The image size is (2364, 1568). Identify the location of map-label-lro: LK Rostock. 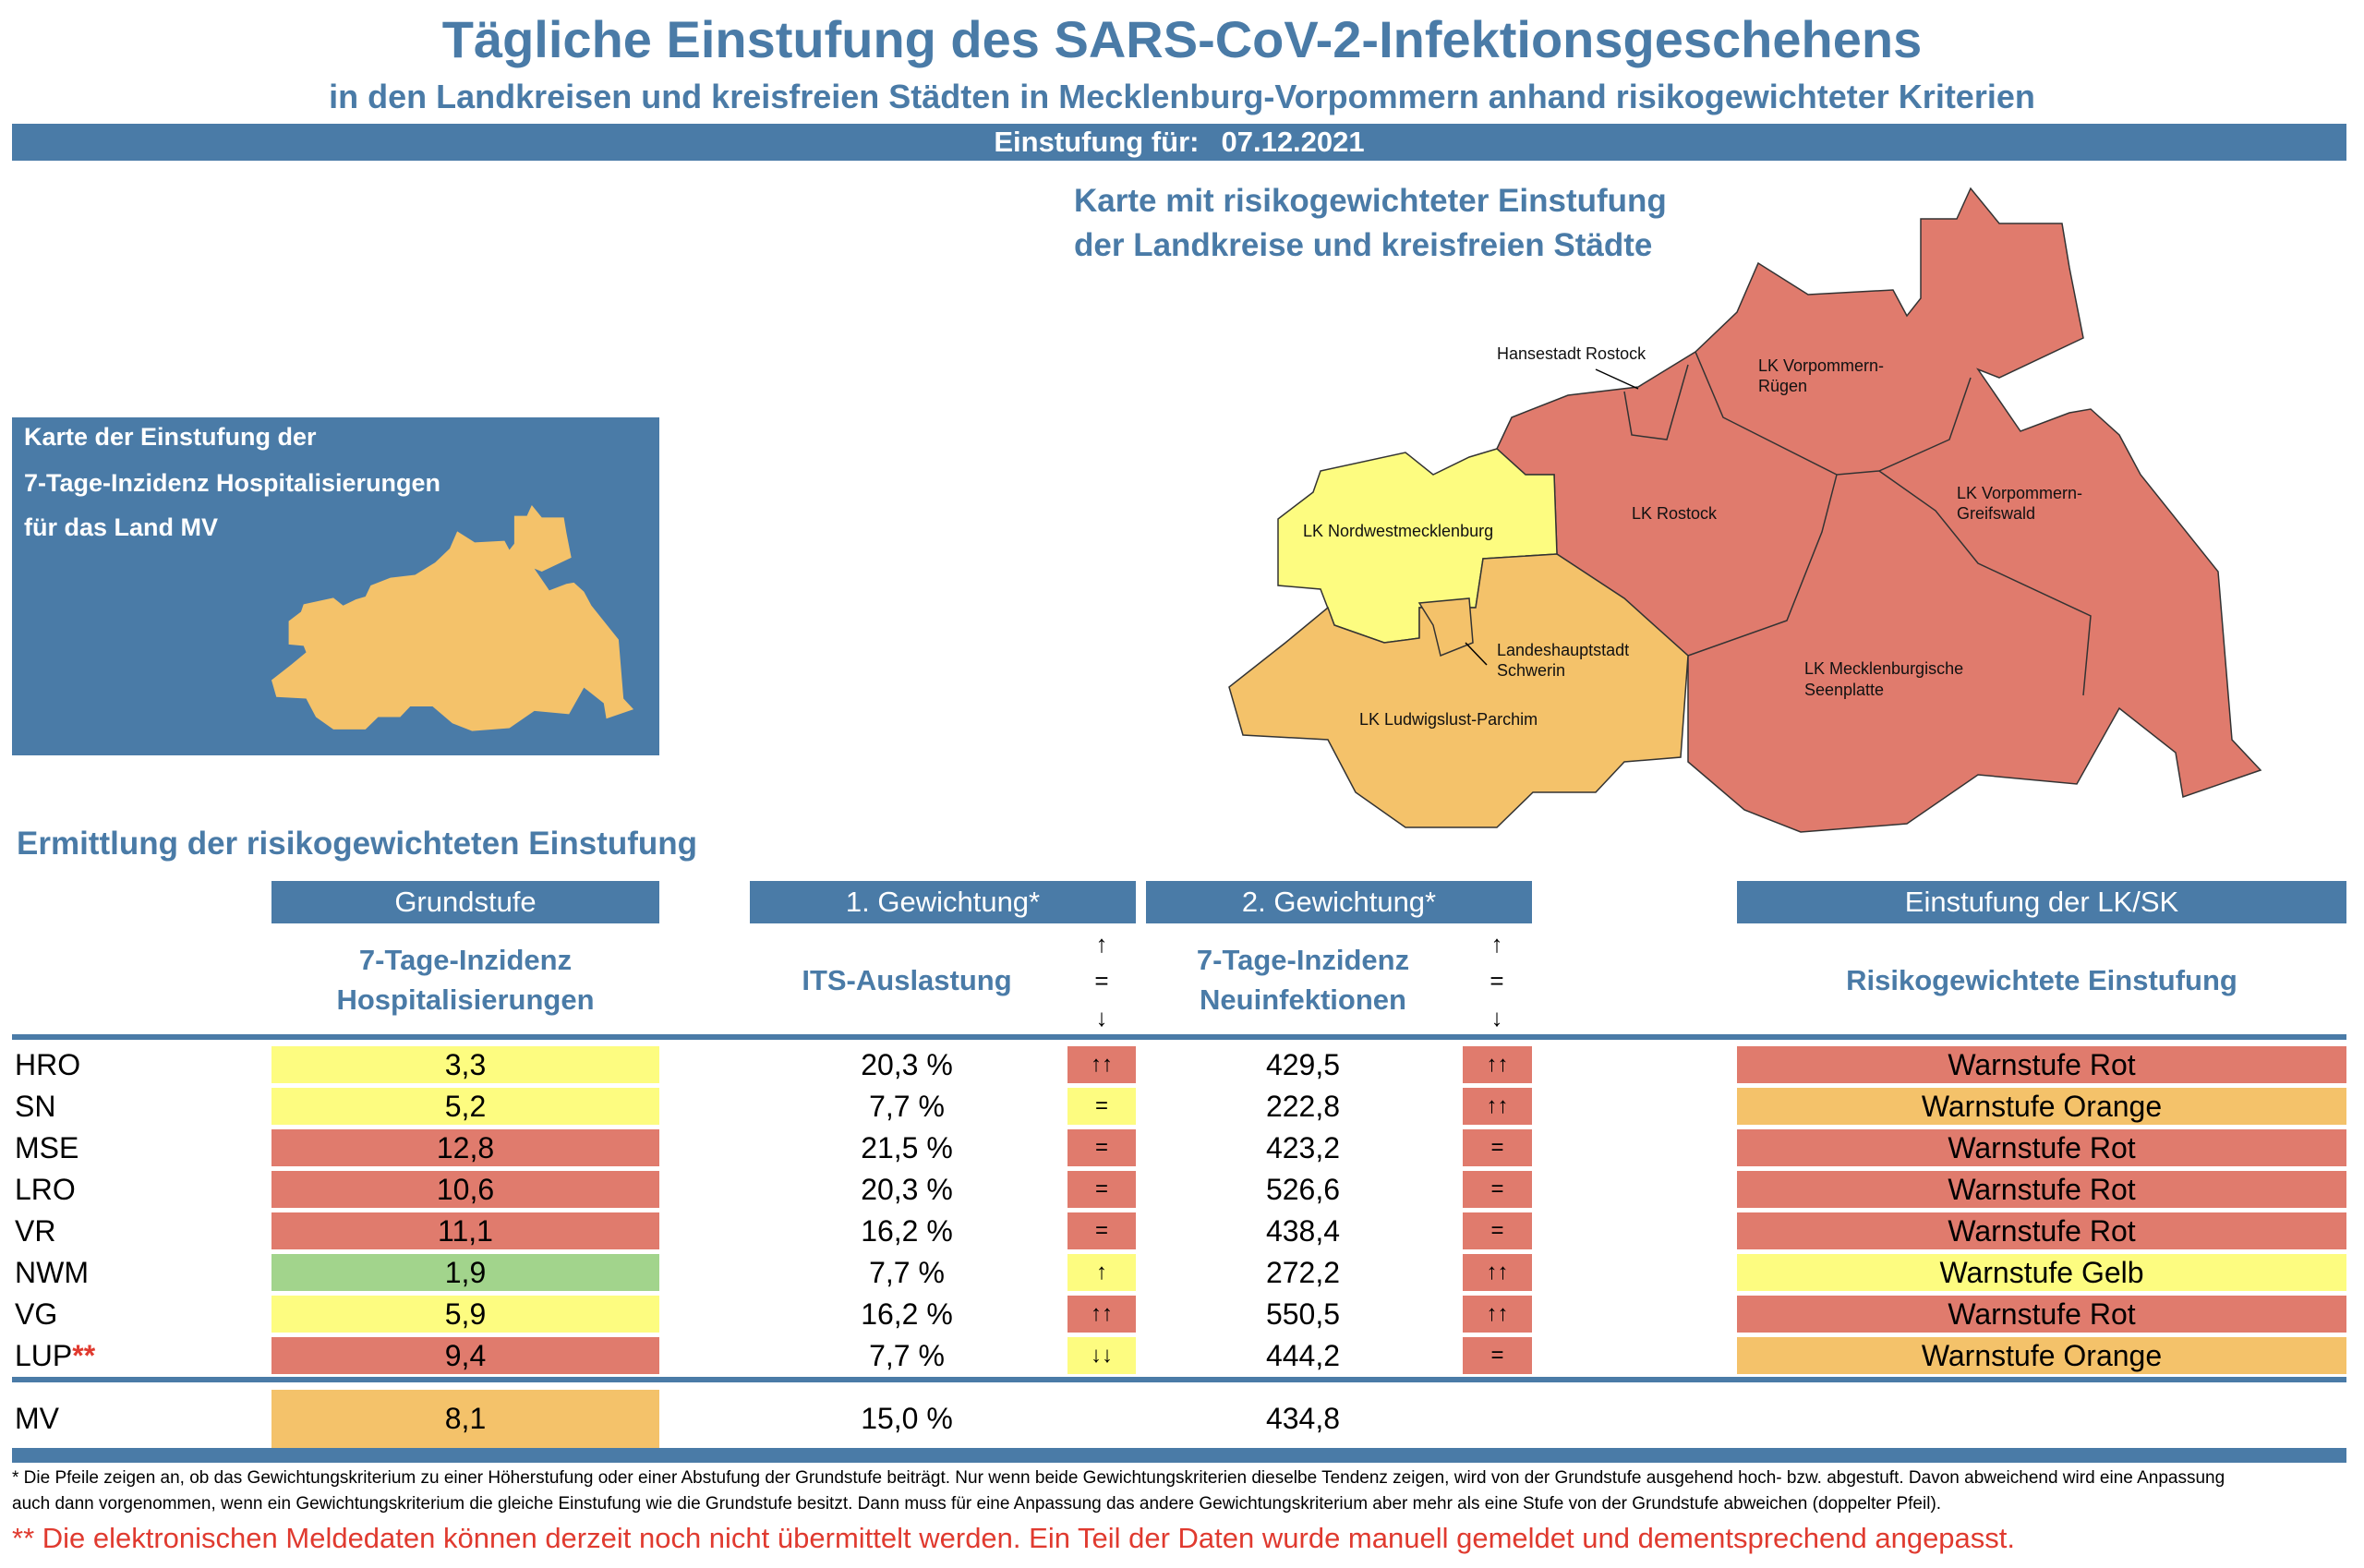
(1675, 513).